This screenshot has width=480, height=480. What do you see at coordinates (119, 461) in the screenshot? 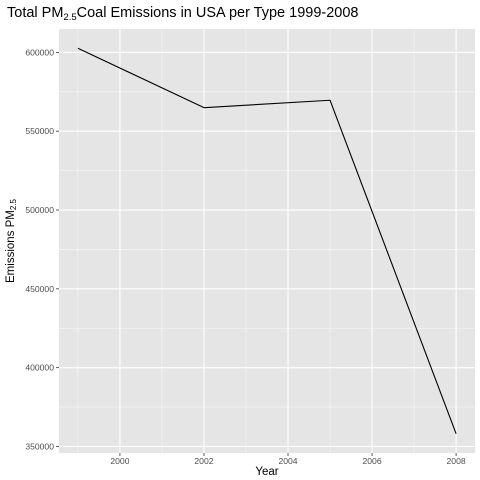
I see `x-tick-label: 2000` at bounding box center [119, 461].